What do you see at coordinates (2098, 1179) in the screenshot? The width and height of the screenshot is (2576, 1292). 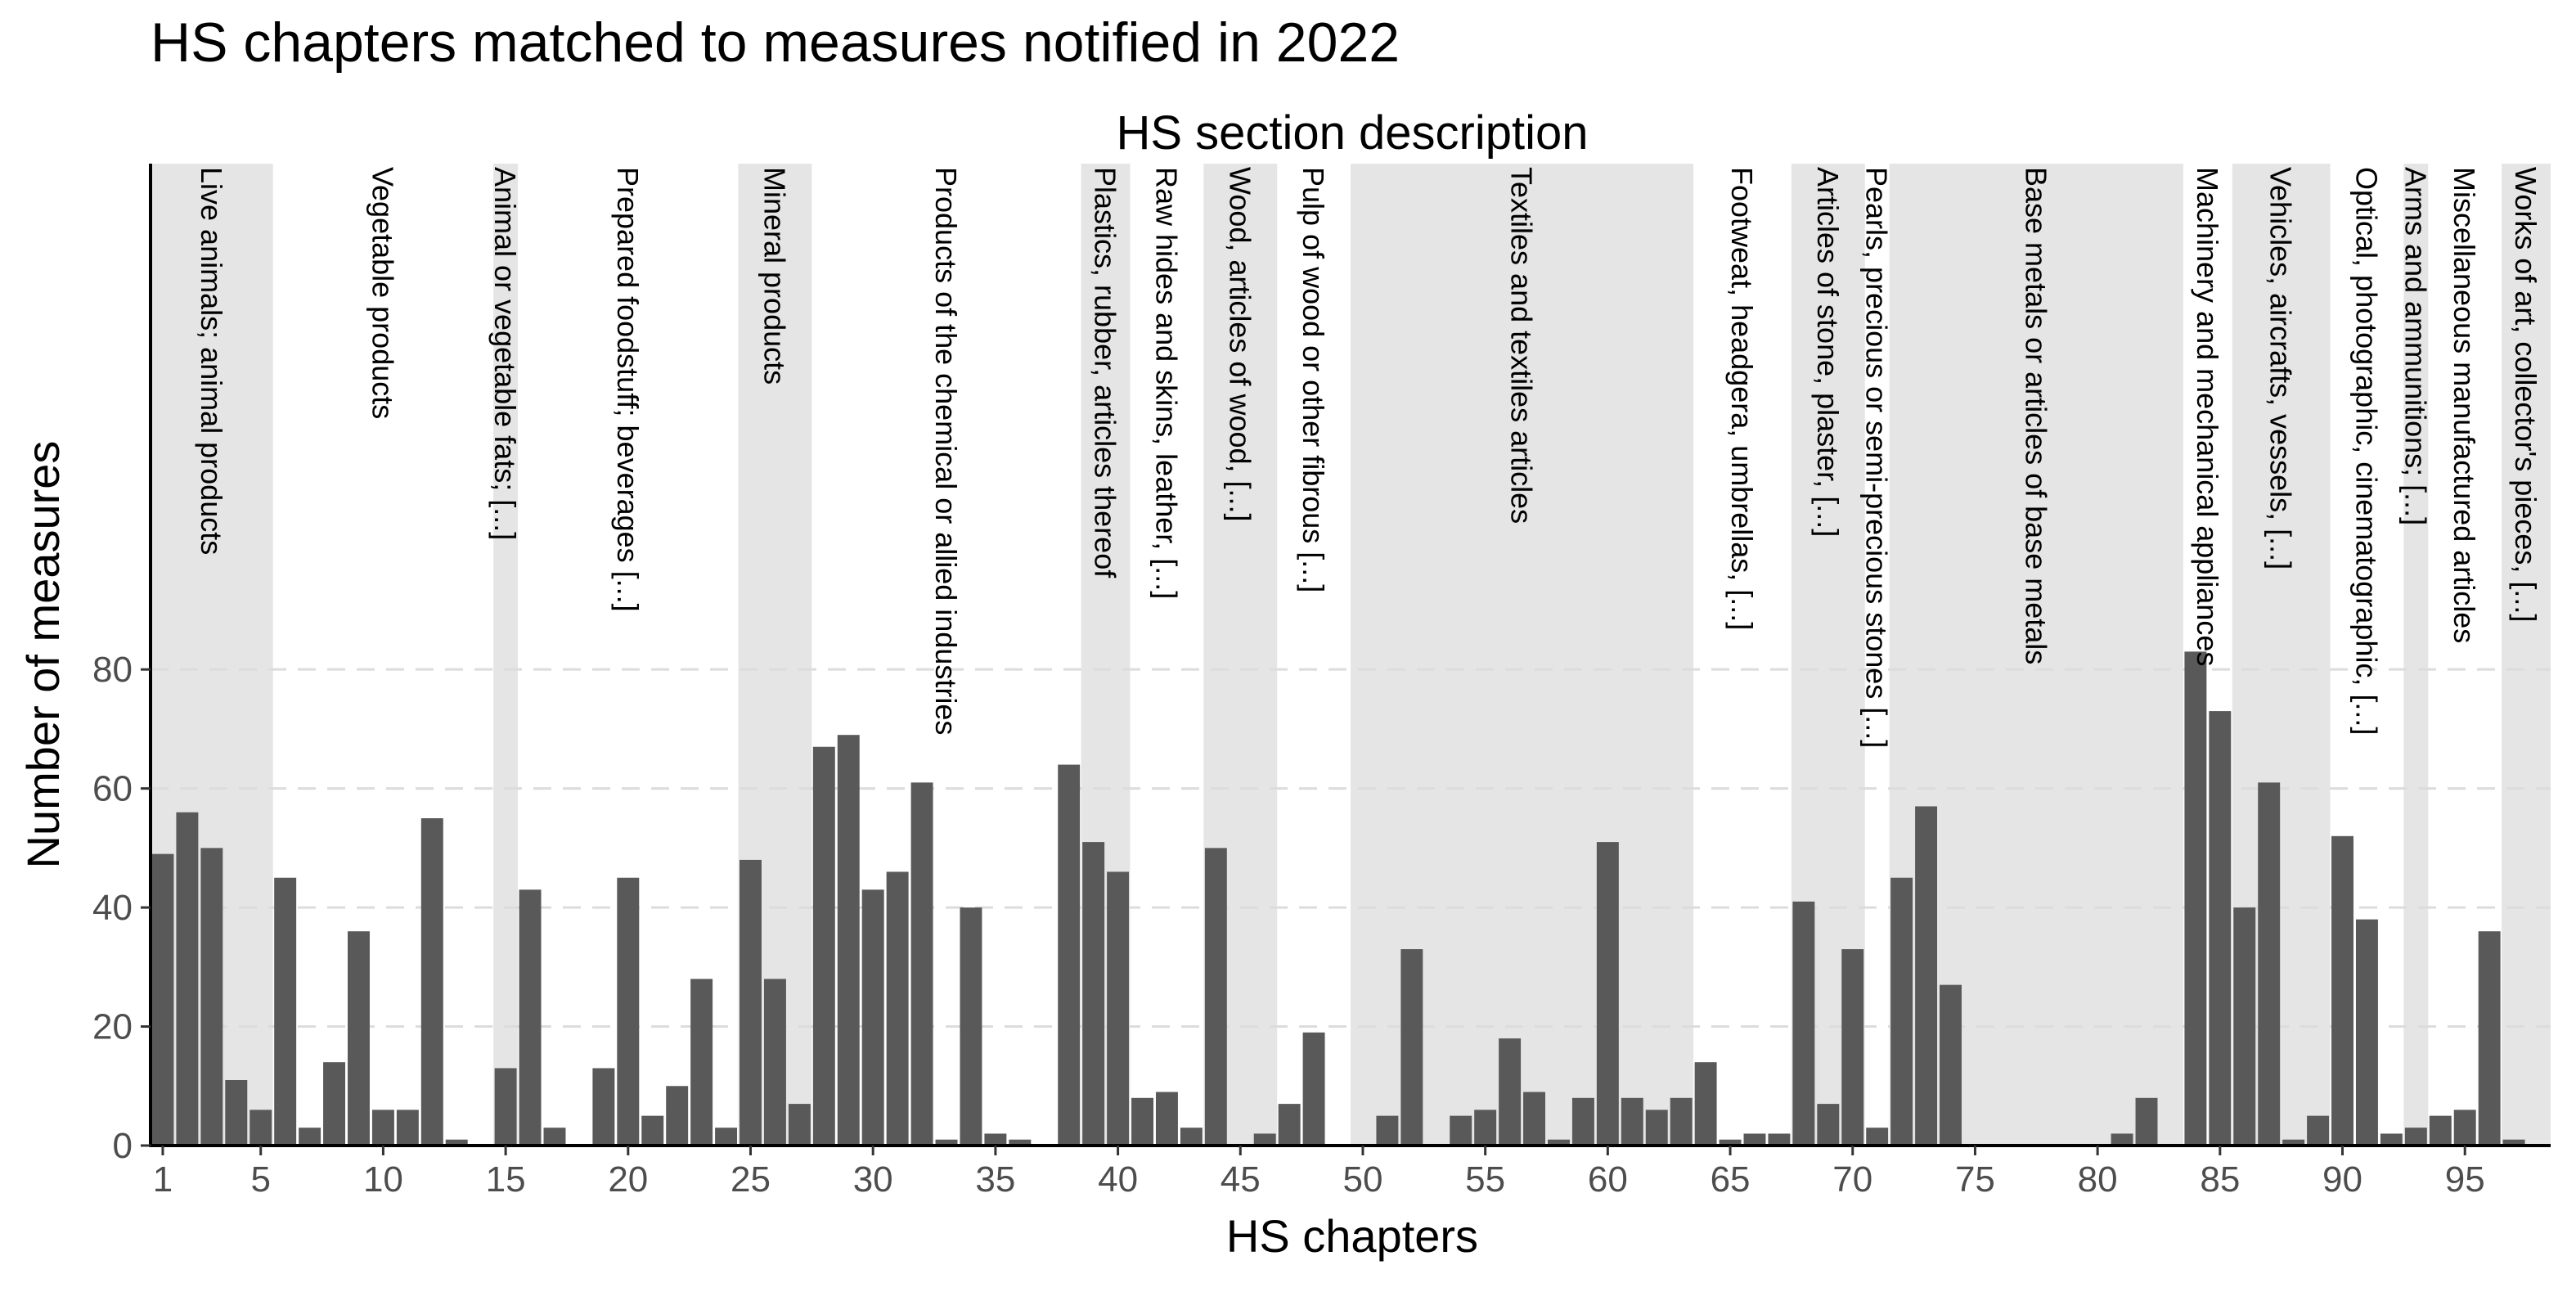 I see `x-tick-label-80: 80` at bounding box center [2098, 1179].